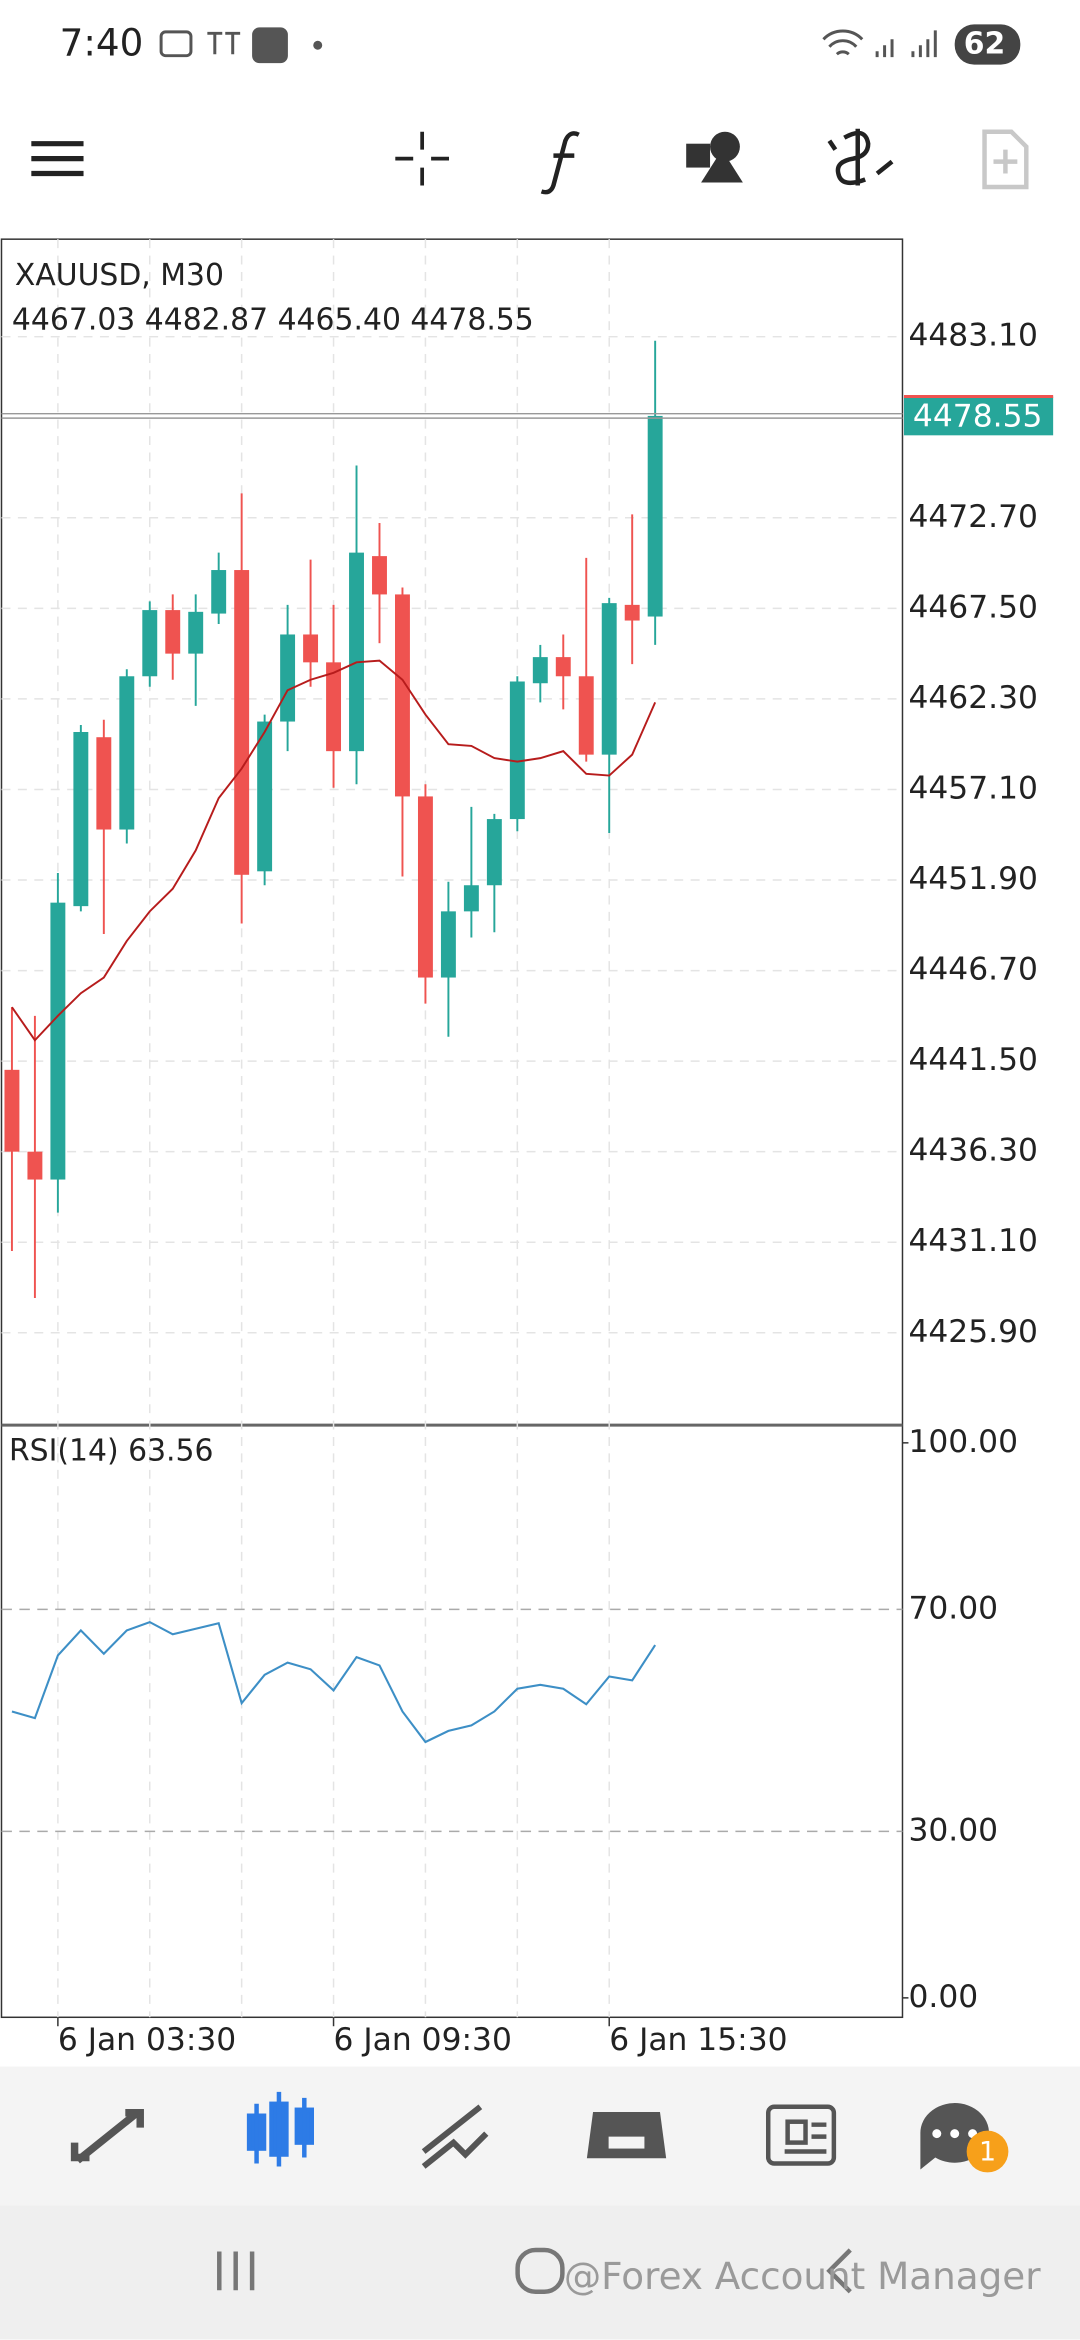 The height and width of the screenshot is (2340, 1080). I want to click on recents-button, so click(236, 2271).